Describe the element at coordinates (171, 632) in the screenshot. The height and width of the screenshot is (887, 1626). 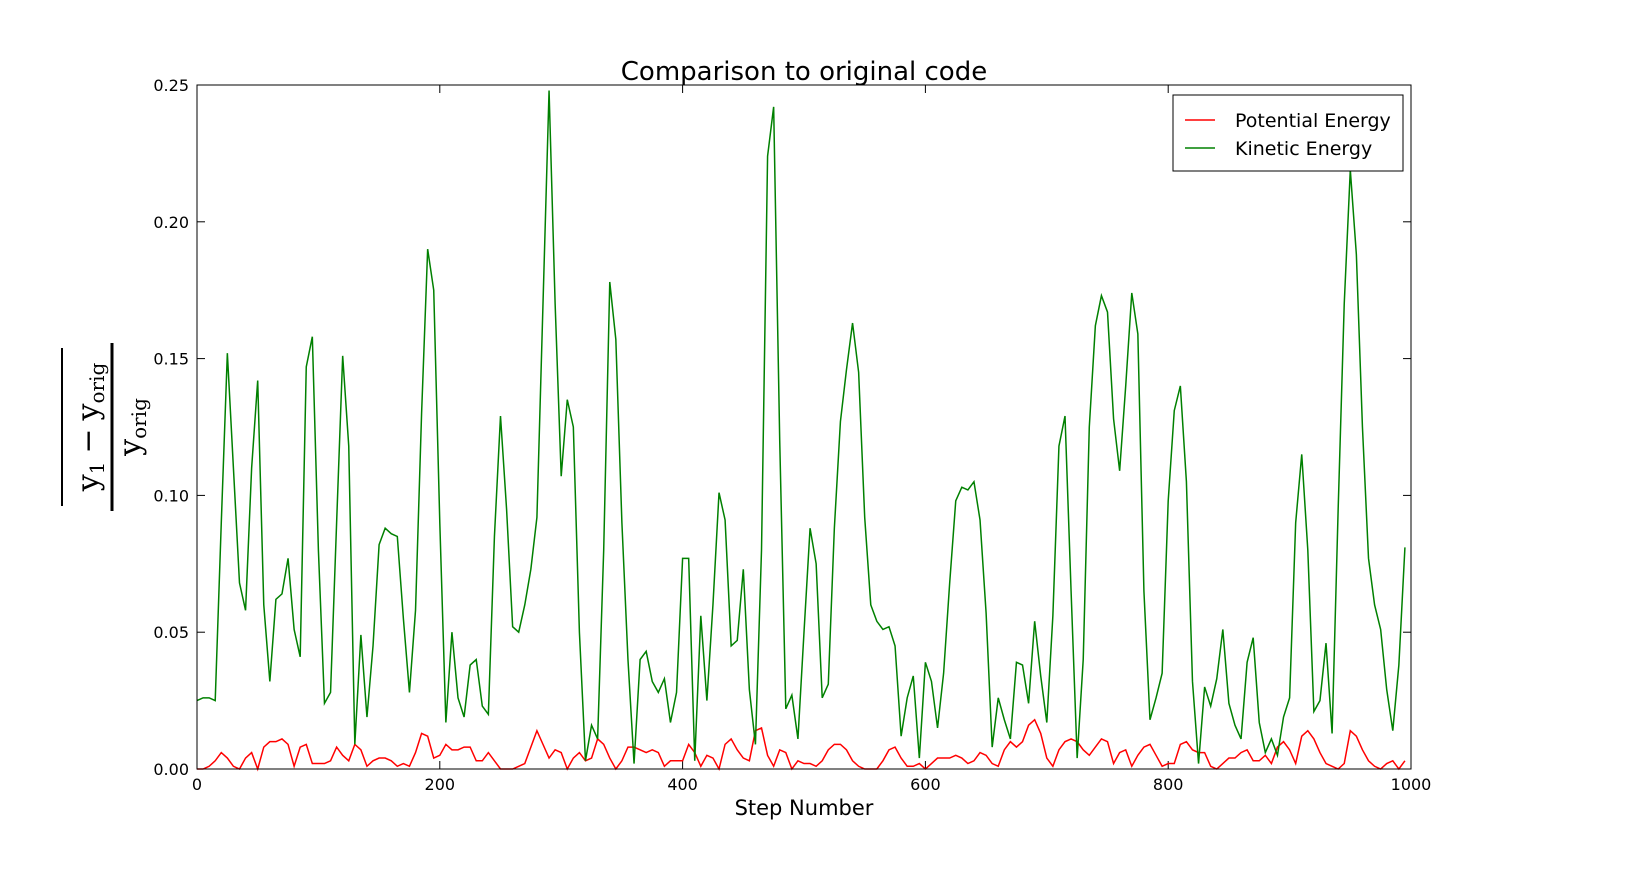
I see `y-tick-label: 0.05` at that location.